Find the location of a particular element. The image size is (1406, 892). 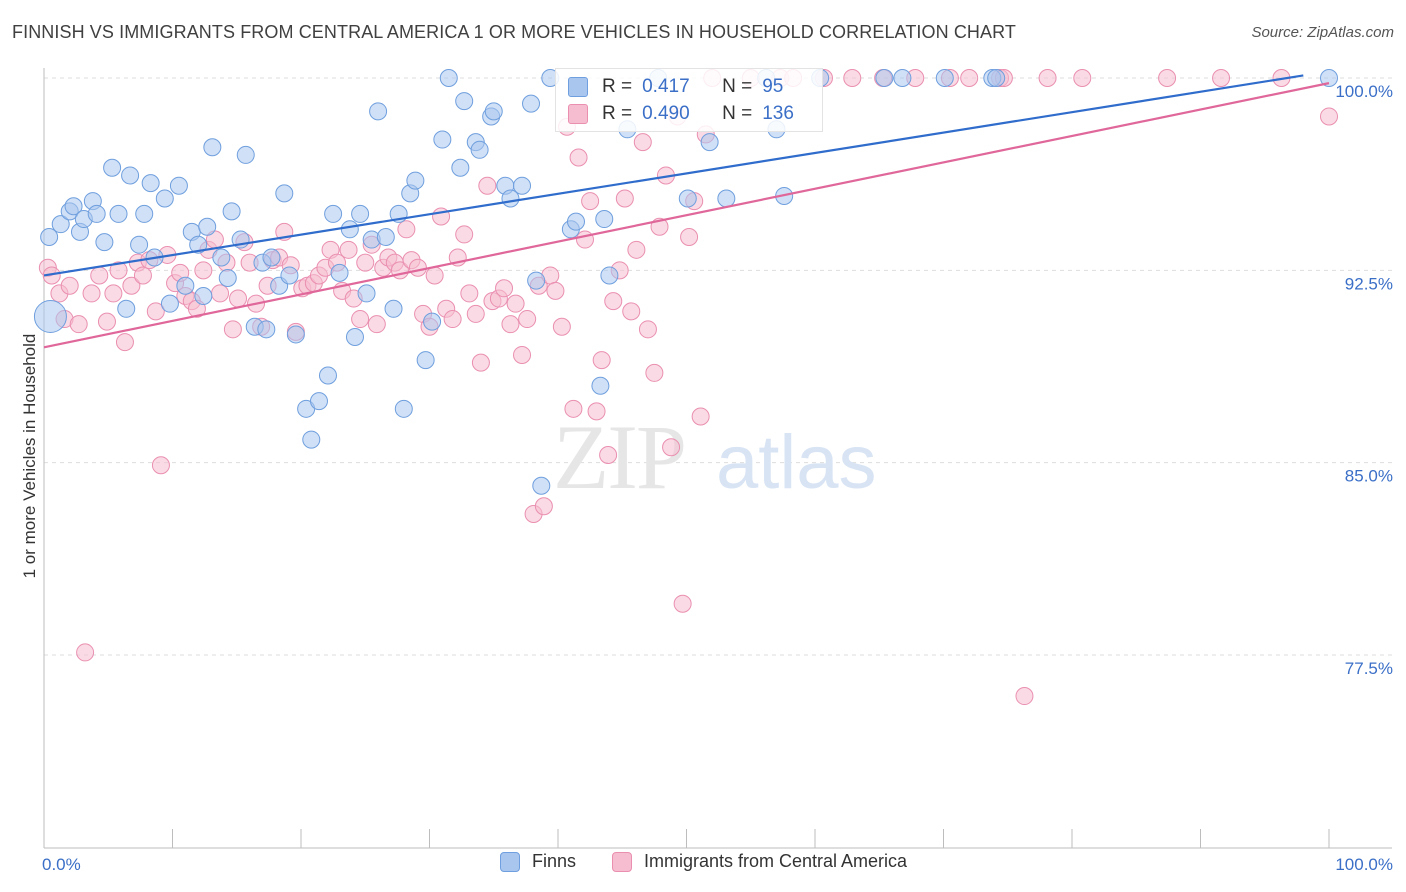

legend-item-finns: Finns is located at coordinates (538, 861).